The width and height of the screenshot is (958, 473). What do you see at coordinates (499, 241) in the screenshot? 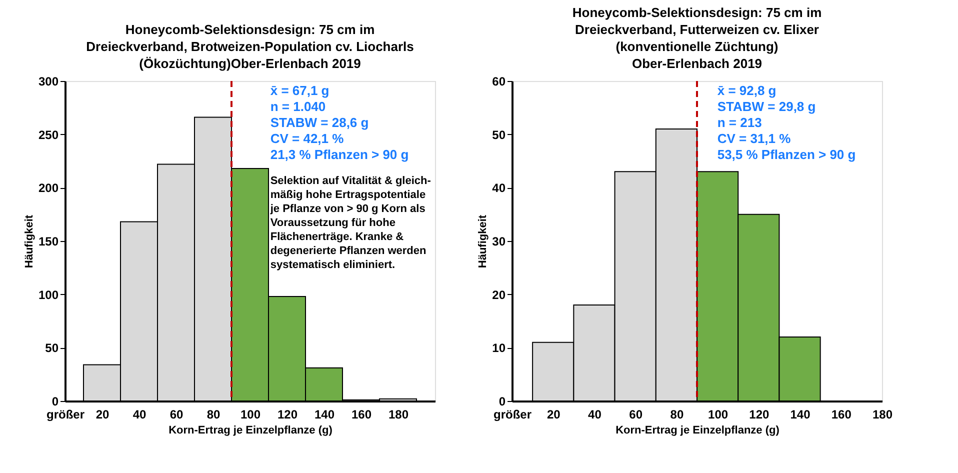
I see `y-tick-label: 30` at bounding box center [499, 241].